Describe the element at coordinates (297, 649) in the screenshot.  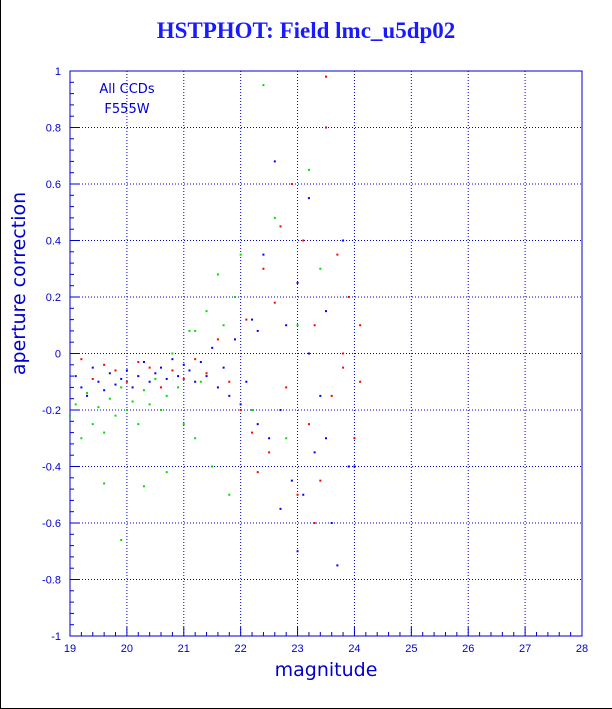
I see `x-tick-label: 23` at that location.